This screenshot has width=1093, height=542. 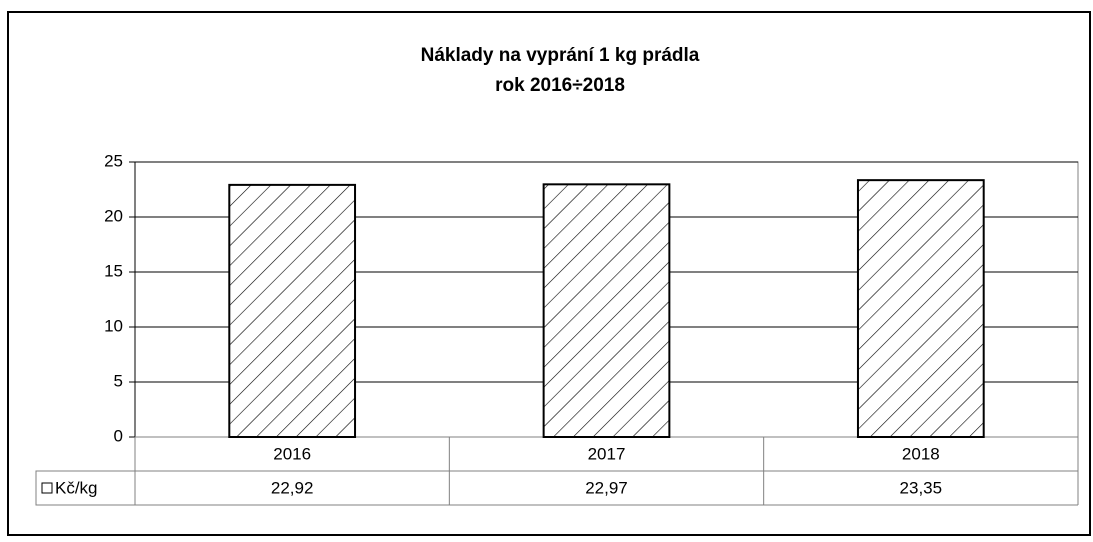 What do you see at coordinates (921, 487) in the screenshot?
I see `data-table-value: 23,35` at bounding box center [921, 487].